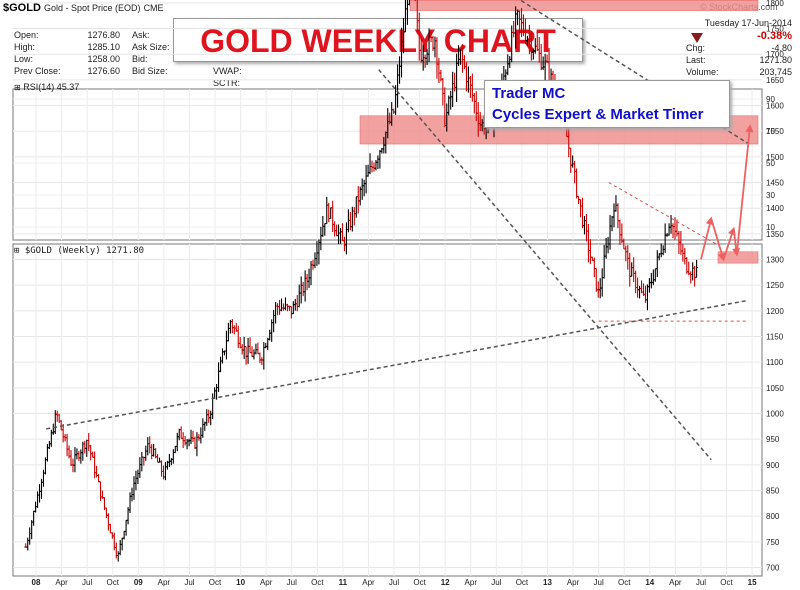  Describe the element at coordinates (773, 516) in the screenshot. I see `y-tick-label: 800` at that location.